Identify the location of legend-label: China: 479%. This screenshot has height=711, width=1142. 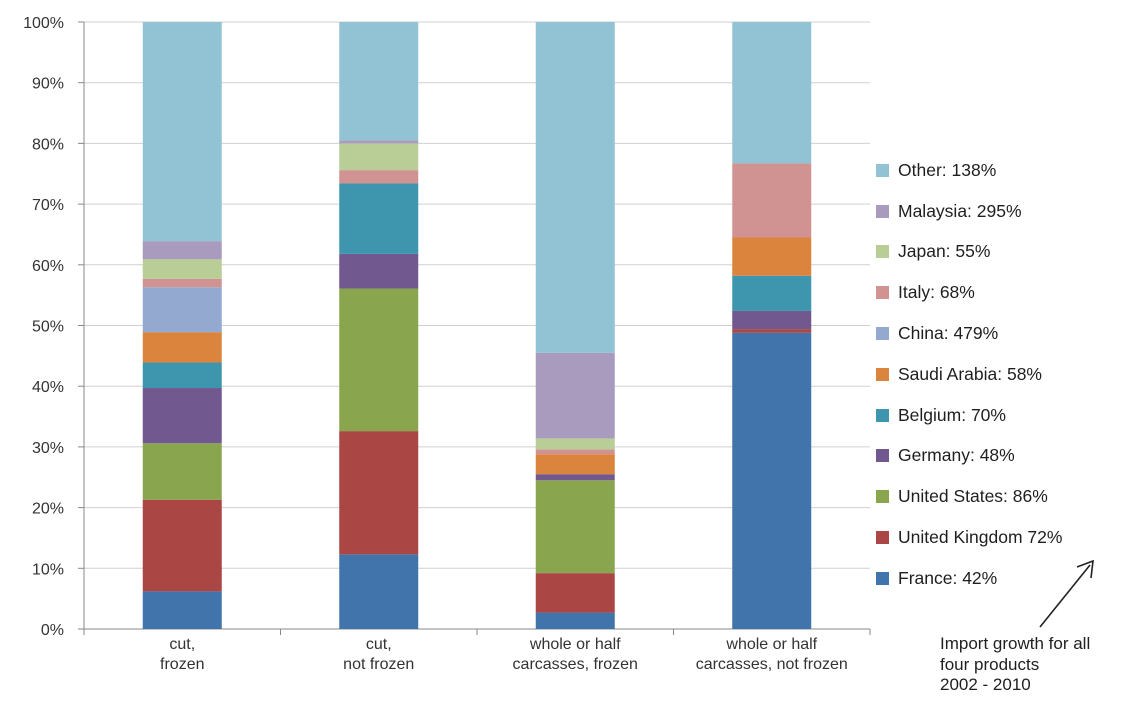
(948, 333).